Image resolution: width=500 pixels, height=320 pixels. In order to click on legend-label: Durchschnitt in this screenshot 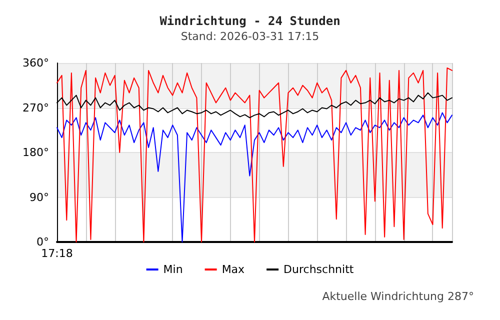, I will do `click(319, 269)`.